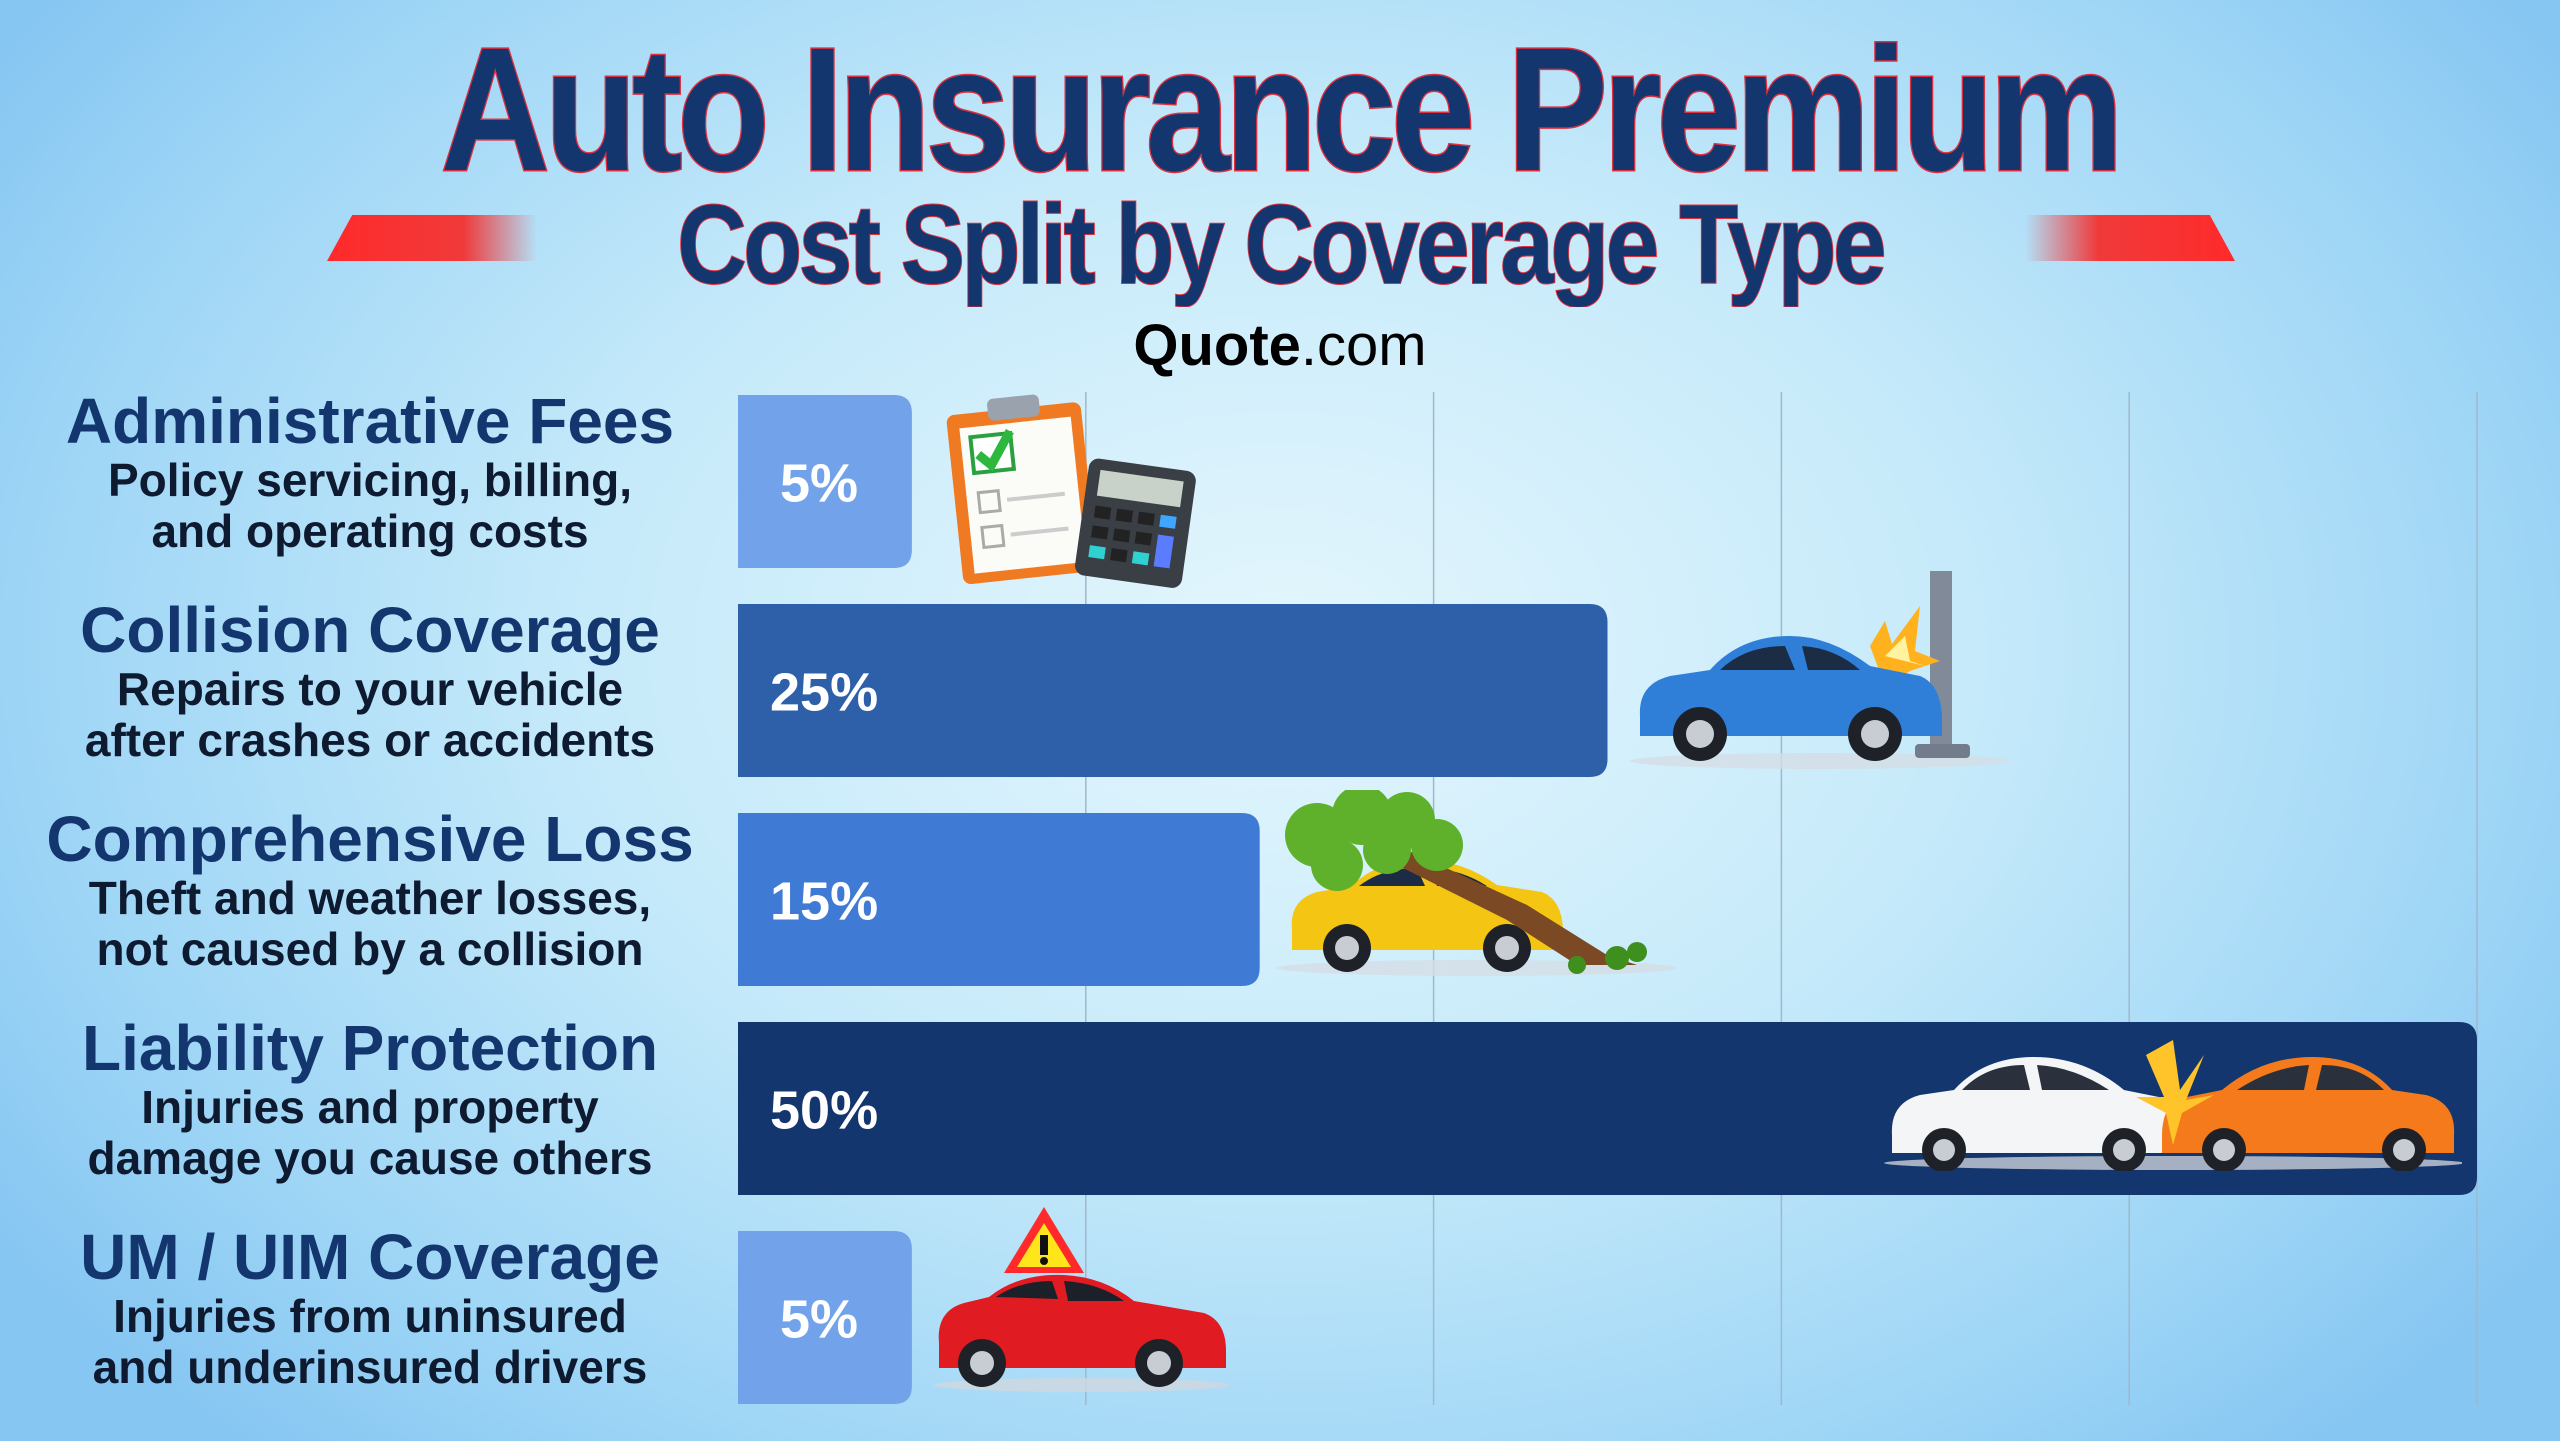  Describe the element at coordinates (1071, 491) in the screenshot. I see `clipboard-calculator-icon` at that location.